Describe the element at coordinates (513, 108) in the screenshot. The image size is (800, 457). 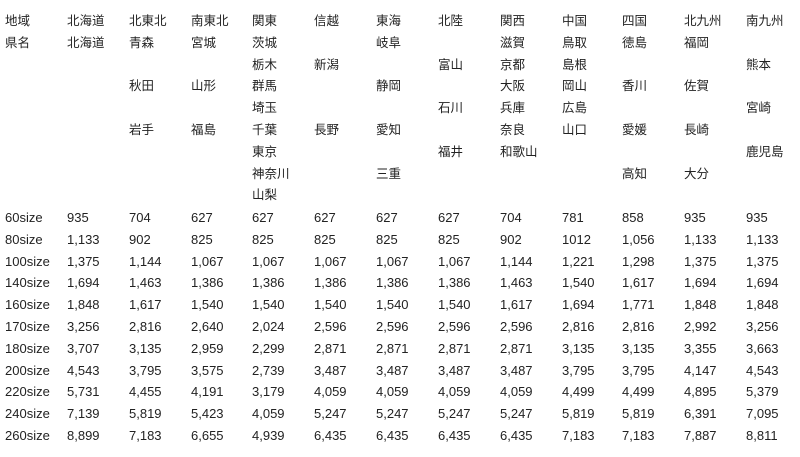
I see `table-cell: 兵庫` at that location.